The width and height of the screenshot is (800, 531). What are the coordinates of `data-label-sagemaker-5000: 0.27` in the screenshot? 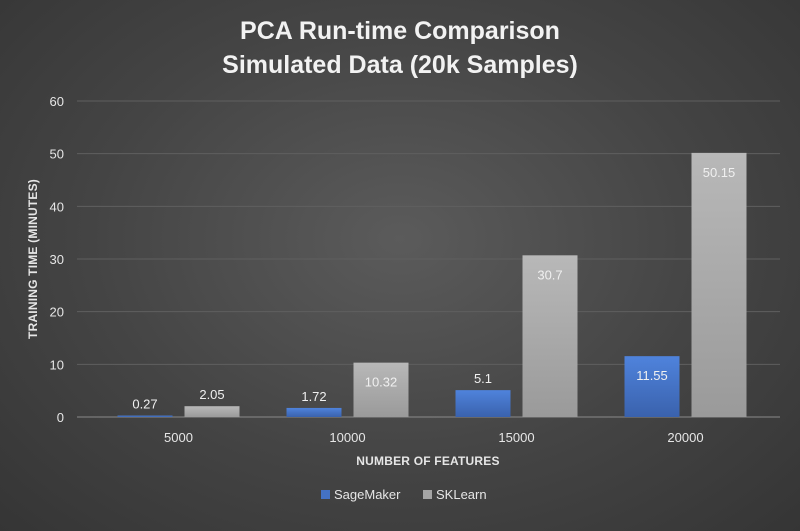 It's located at (144, 404).